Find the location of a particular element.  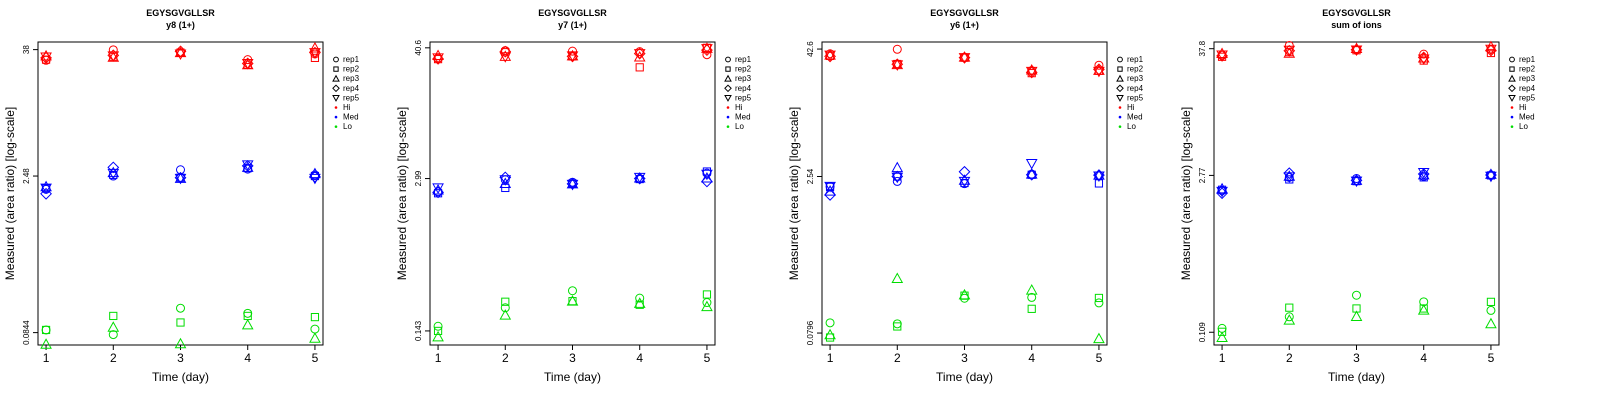

legend-label: rep5 is located at coordinates (1135, 97).